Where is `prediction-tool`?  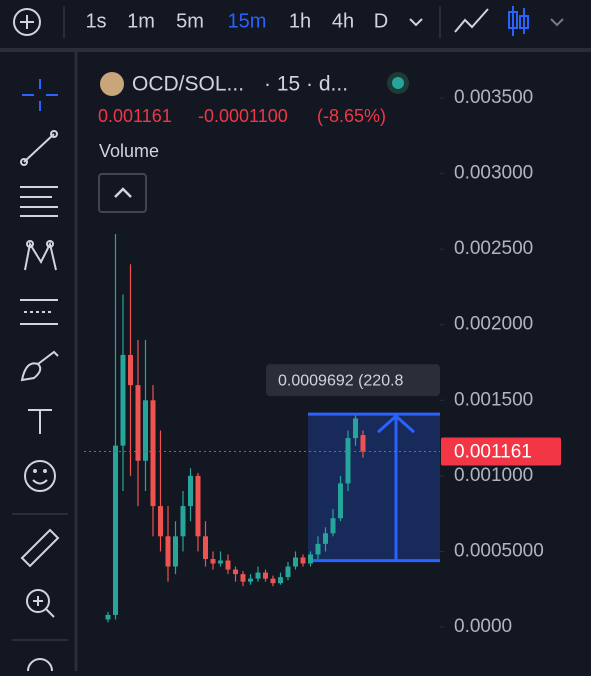
prediction-tool is located at coordinates (39, 312).